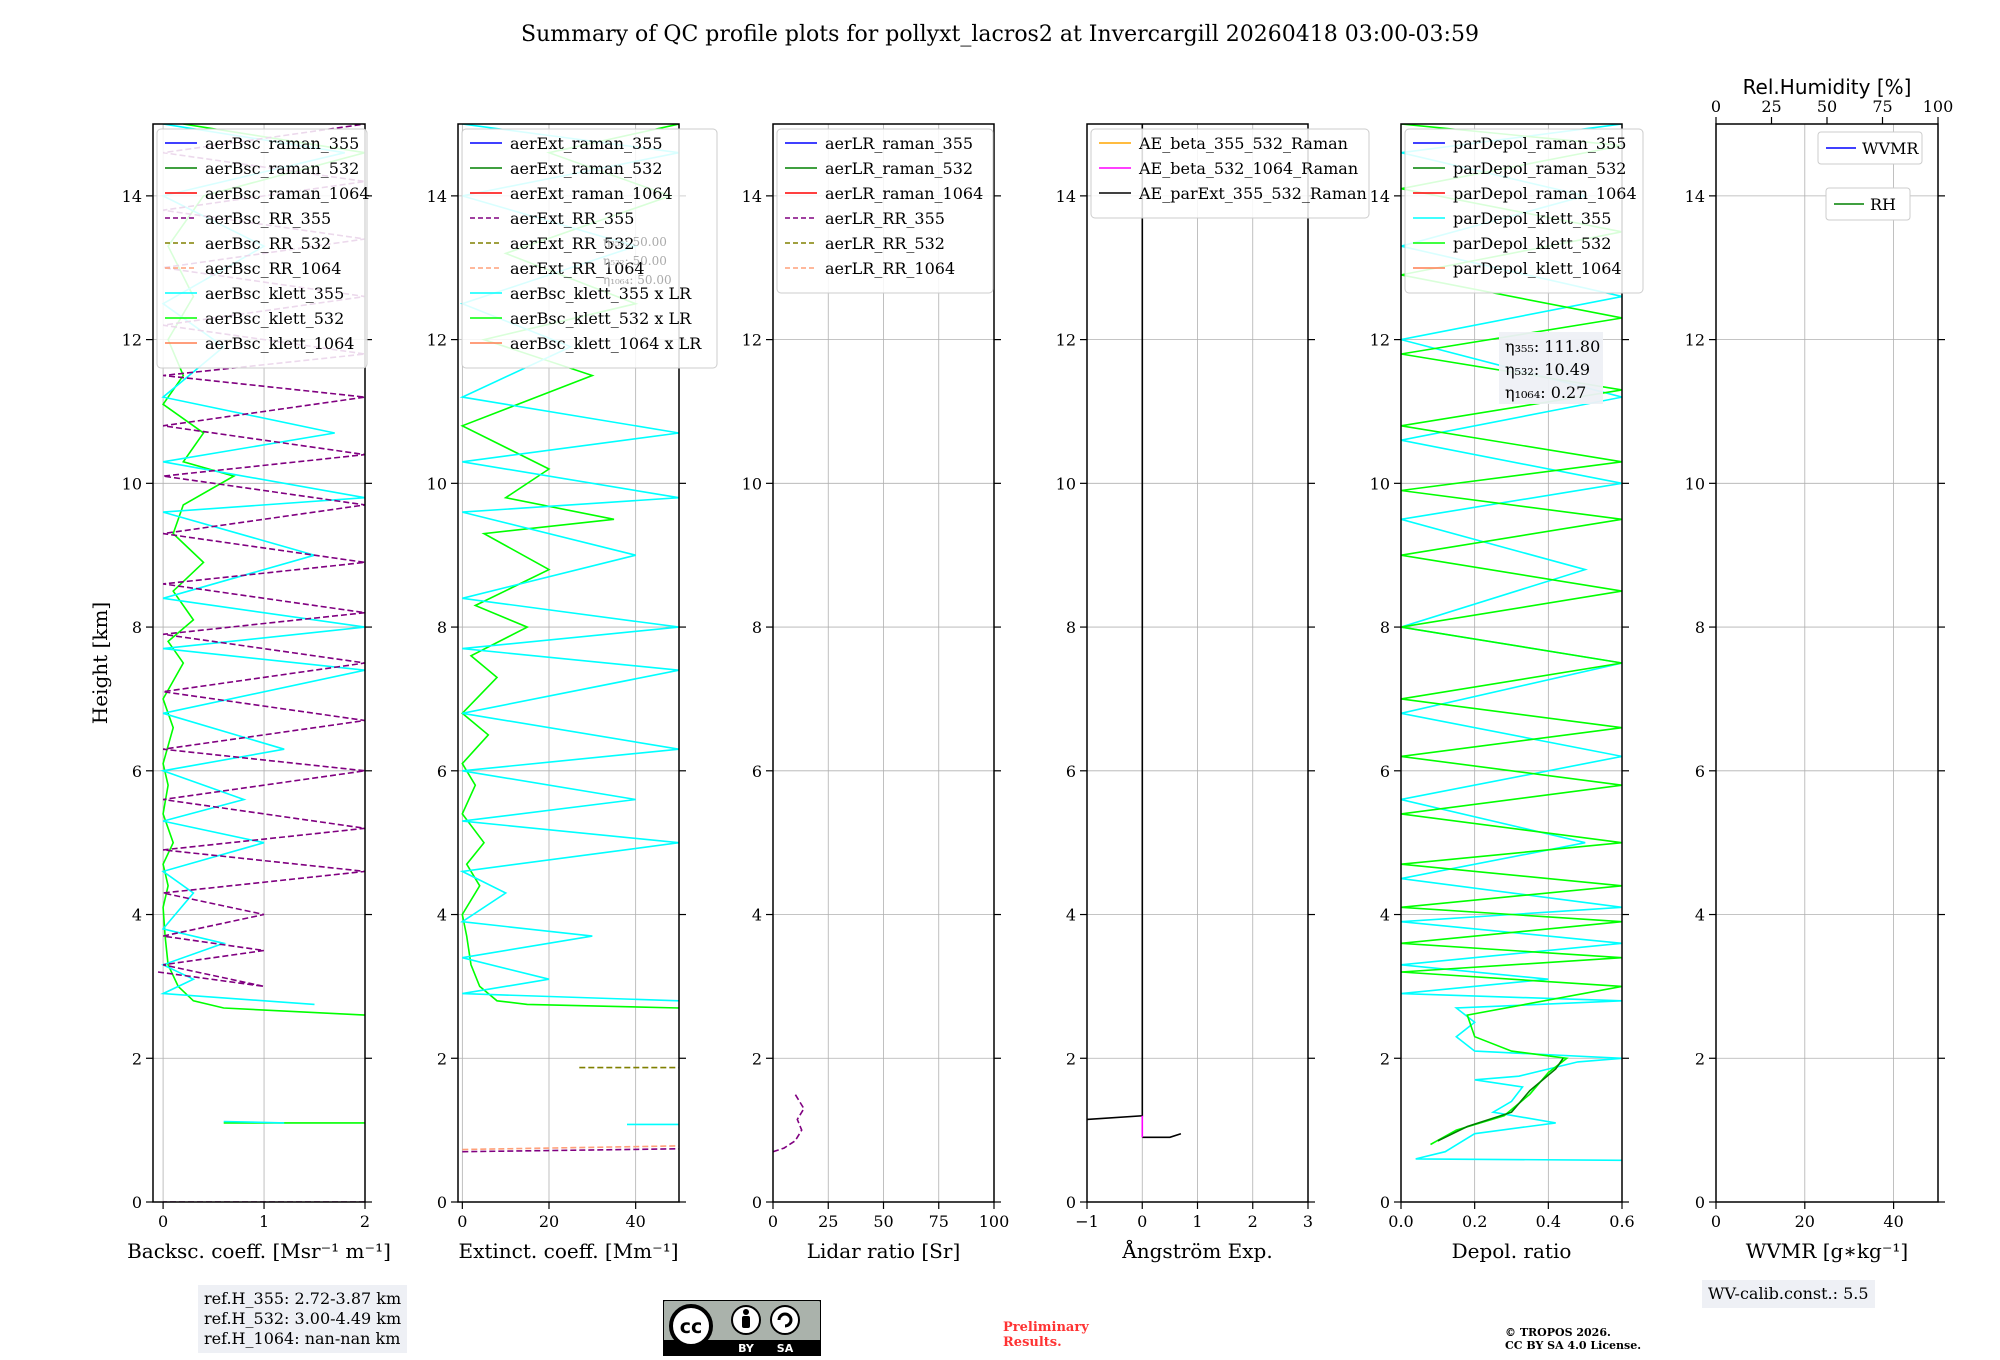  Describe the element at coordinates (635, 261) in the screenshot. I see `eta-annotation: η₅₃₂: 50.00` at that location.